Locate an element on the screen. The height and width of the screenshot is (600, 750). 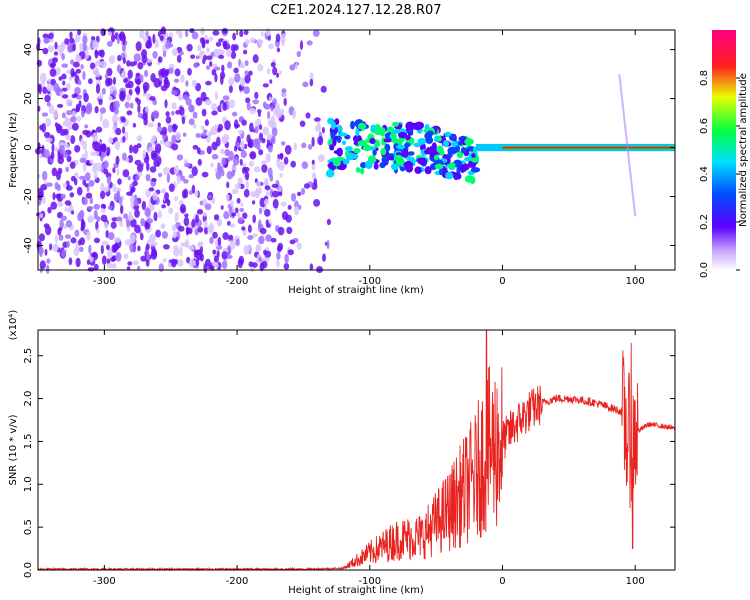
y-tick-label: 1.0 is located at coordinates (28, 484).